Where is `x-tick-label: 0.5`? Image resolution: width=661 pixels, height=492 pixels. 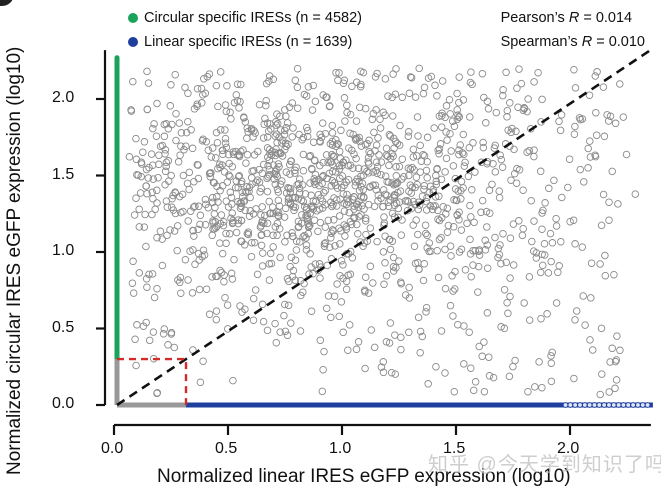 x-tick-label: 0.5 is located at coordinates (226, 448).